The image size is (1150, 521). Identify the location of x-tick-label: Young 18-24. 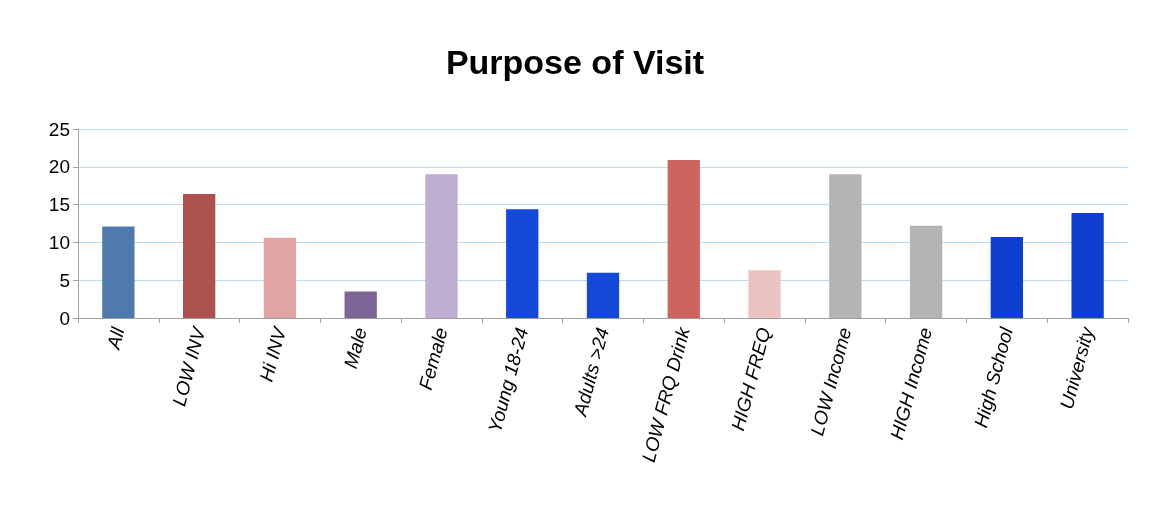
(508, 380).